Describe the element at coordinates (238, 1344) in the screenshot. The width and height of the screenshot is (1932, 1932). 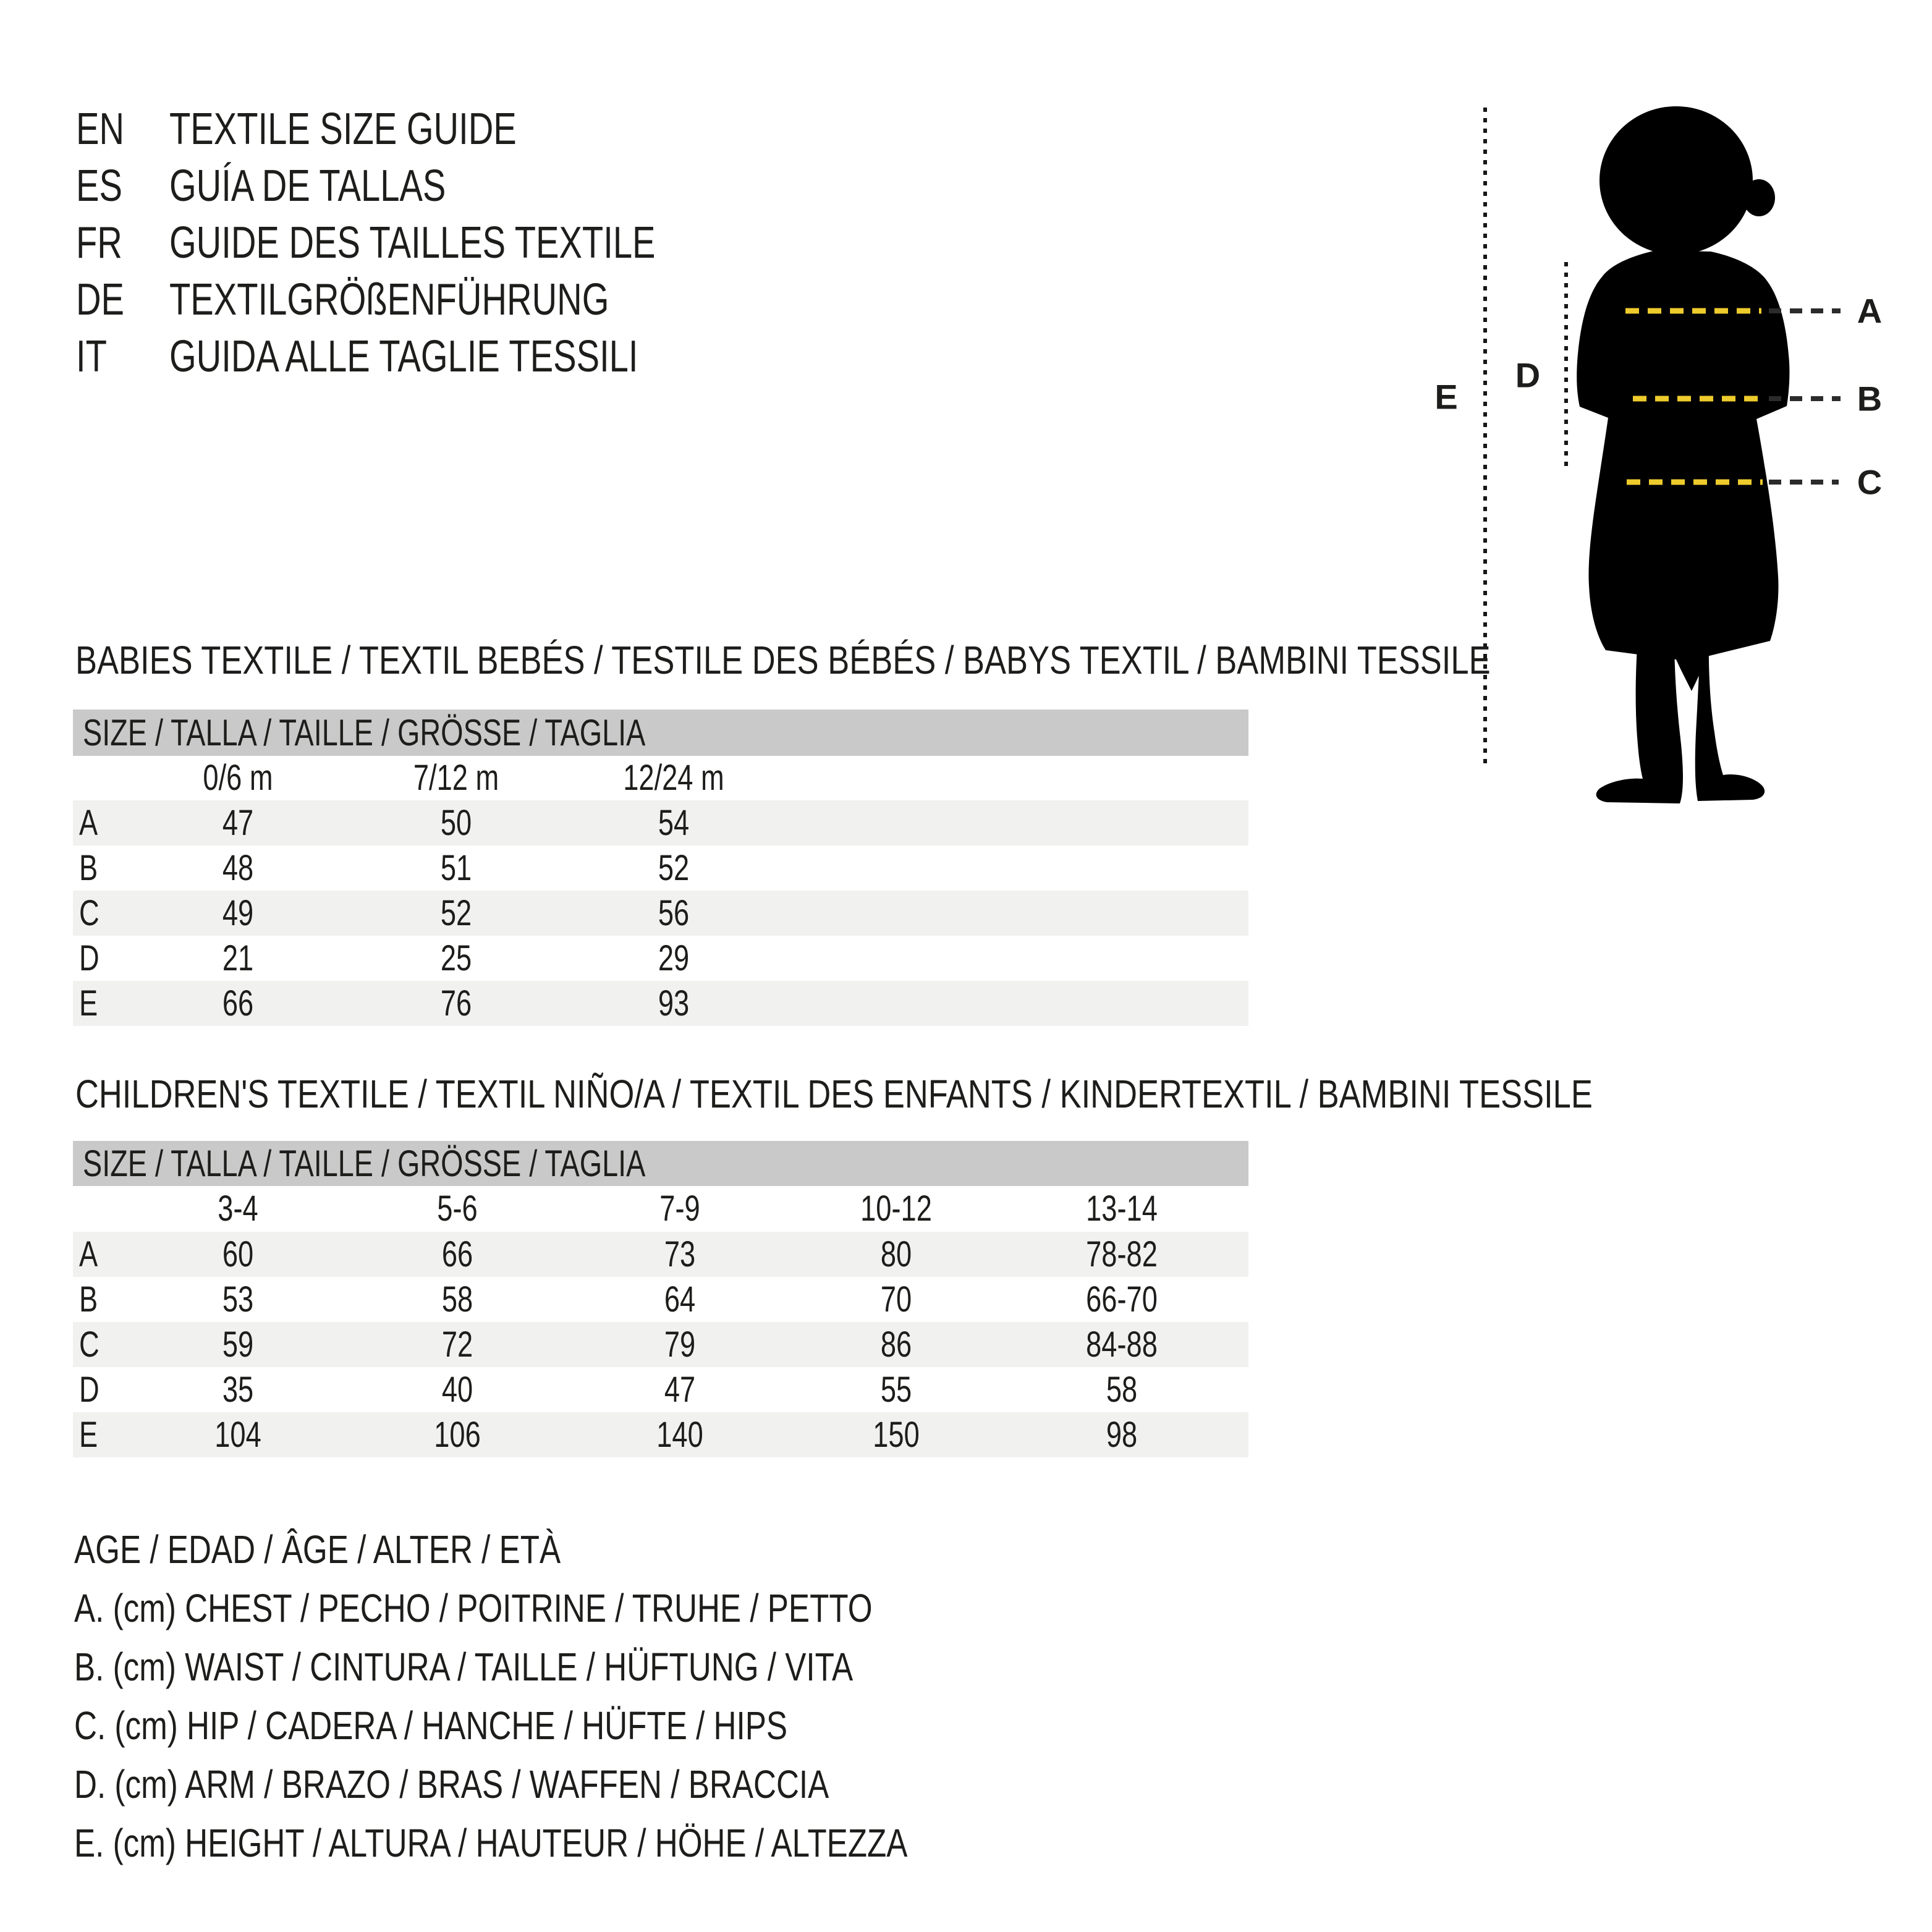
I see `cell-value: 59` at that location.